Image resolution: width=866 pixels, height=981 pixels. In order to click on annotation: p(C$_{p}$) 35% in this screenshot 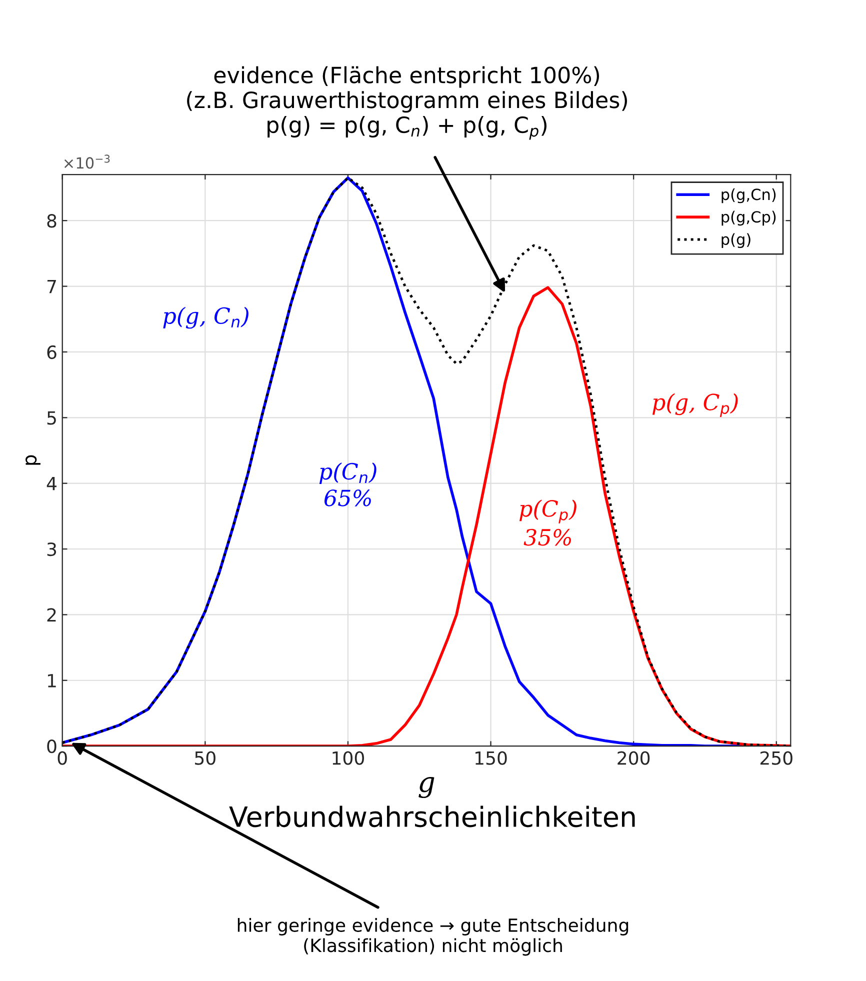, I will do `click(547, 523)`.